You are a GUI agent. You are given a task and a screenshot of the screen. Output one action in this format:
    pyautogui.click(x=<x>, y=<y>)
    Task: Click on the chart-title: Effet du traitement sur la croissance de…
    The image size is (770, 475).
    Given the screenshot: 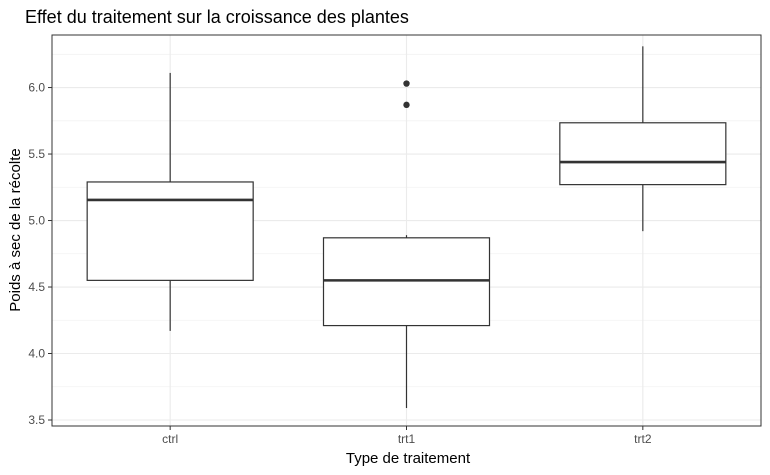 What is the action you would take?
    pyautogui.click(x=217, y=17)
    